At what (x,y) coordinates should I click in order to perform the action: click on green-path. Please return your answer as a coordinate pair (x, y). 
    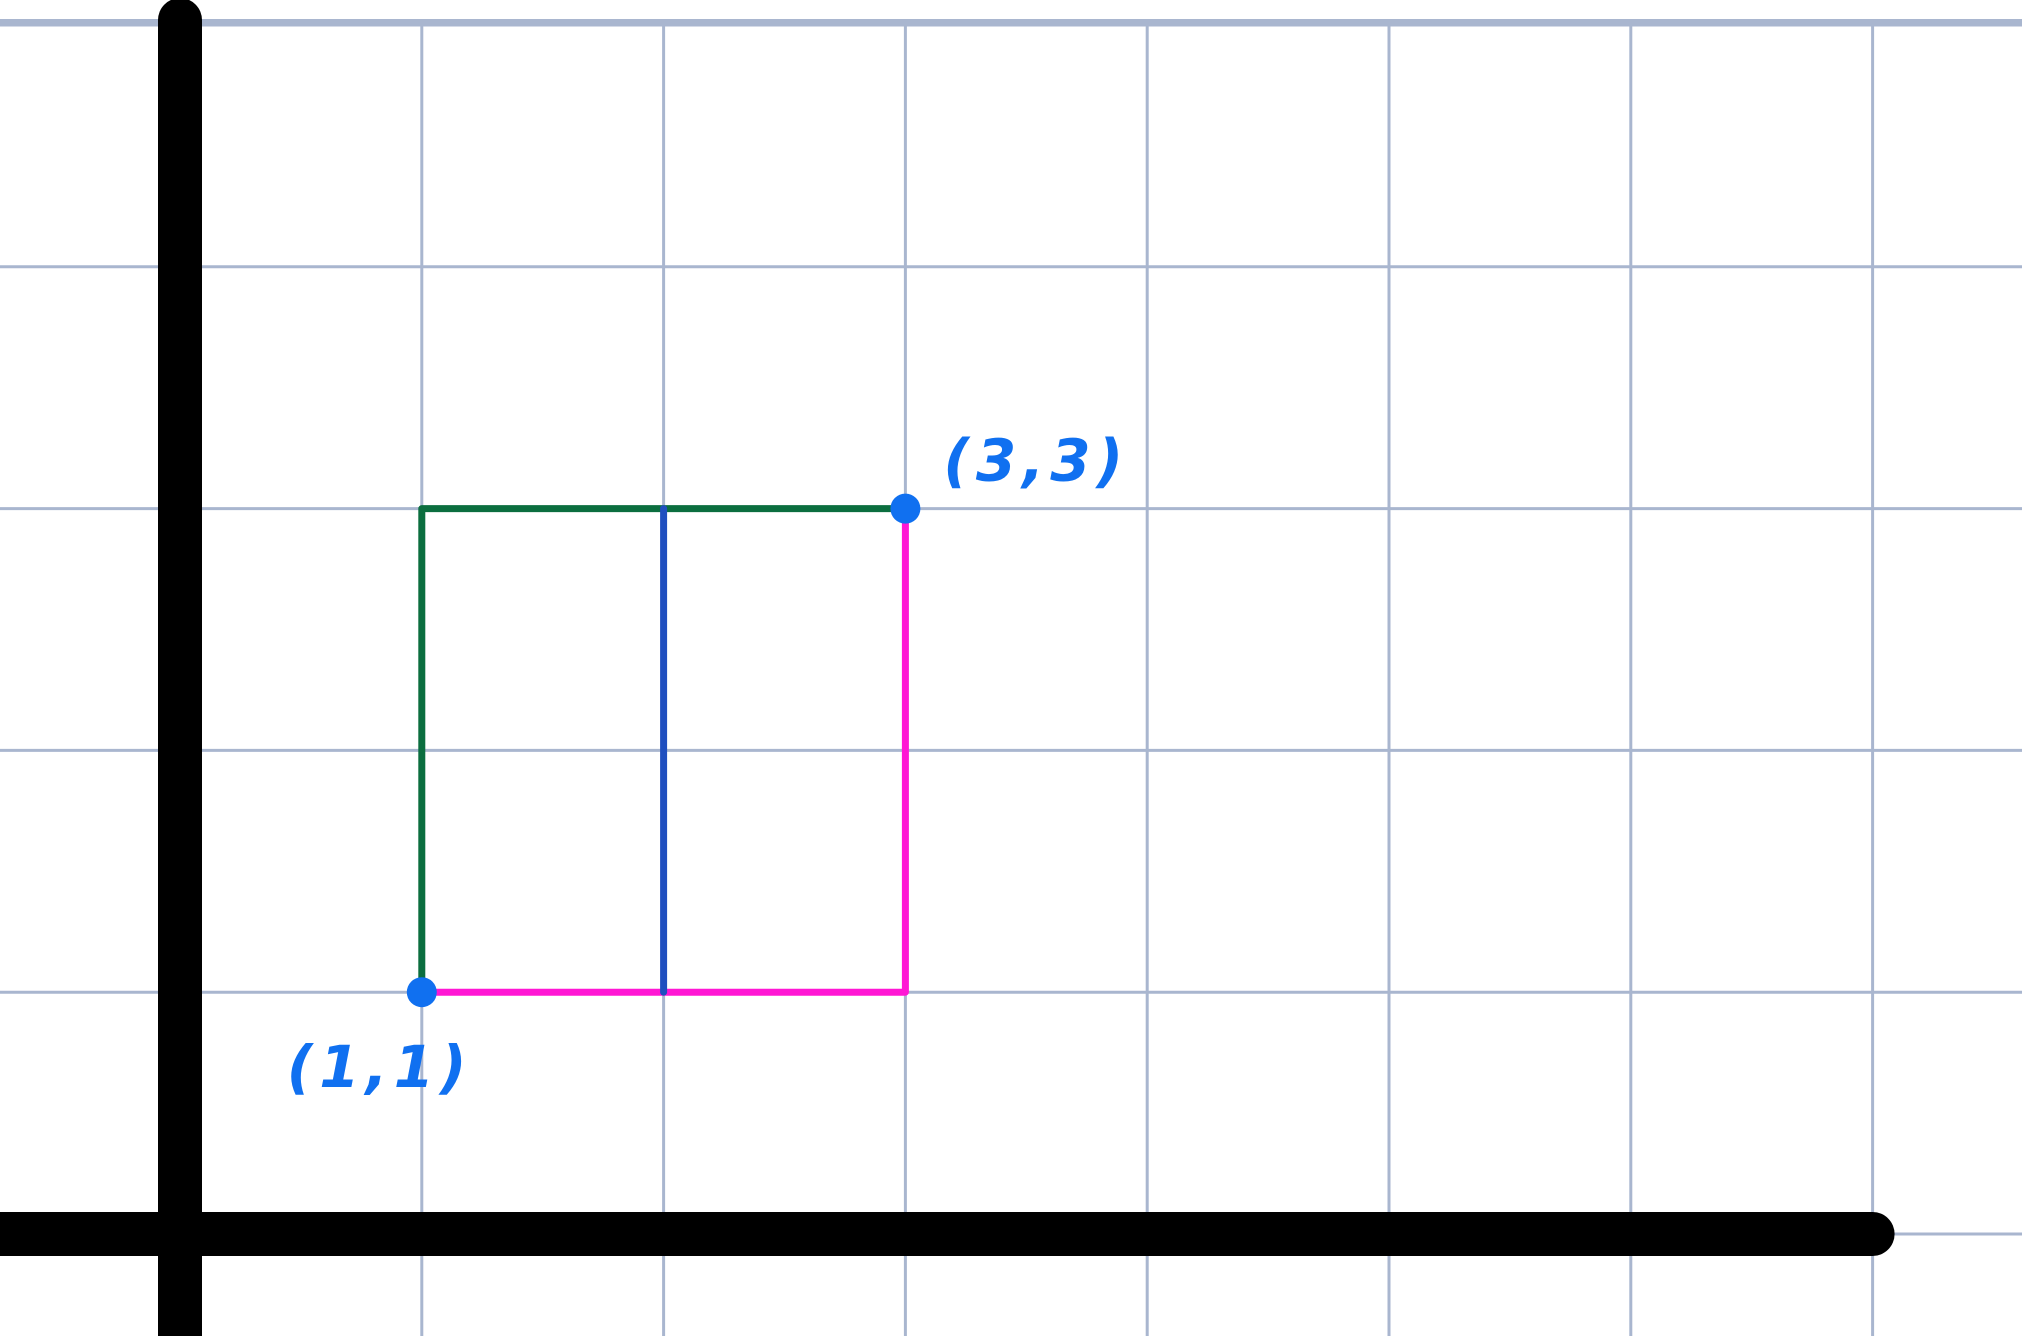
    Looking at the image, I should click on (663, 750).